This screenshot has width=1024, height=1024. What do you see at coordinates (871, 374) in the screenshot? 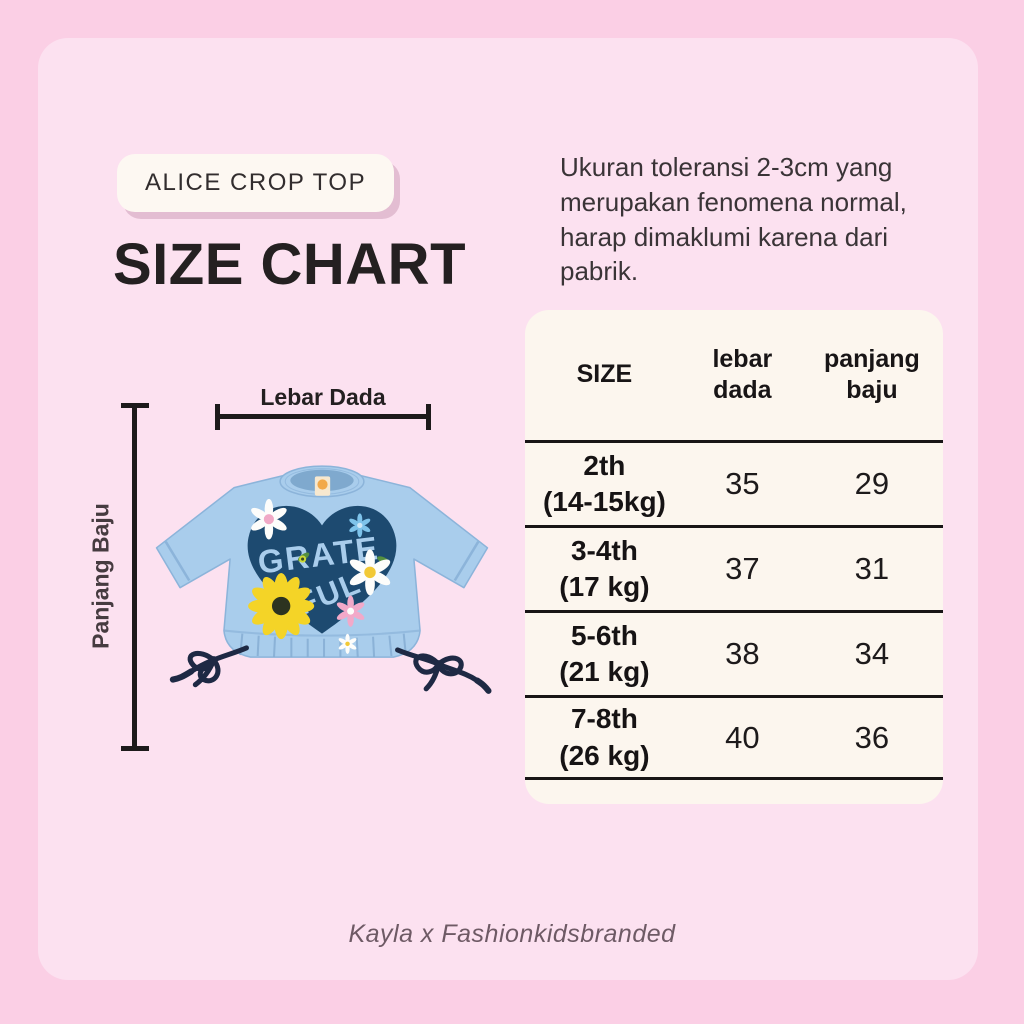
I see `column-header-panjang: panjang baju` at bounding box center [871, 374].